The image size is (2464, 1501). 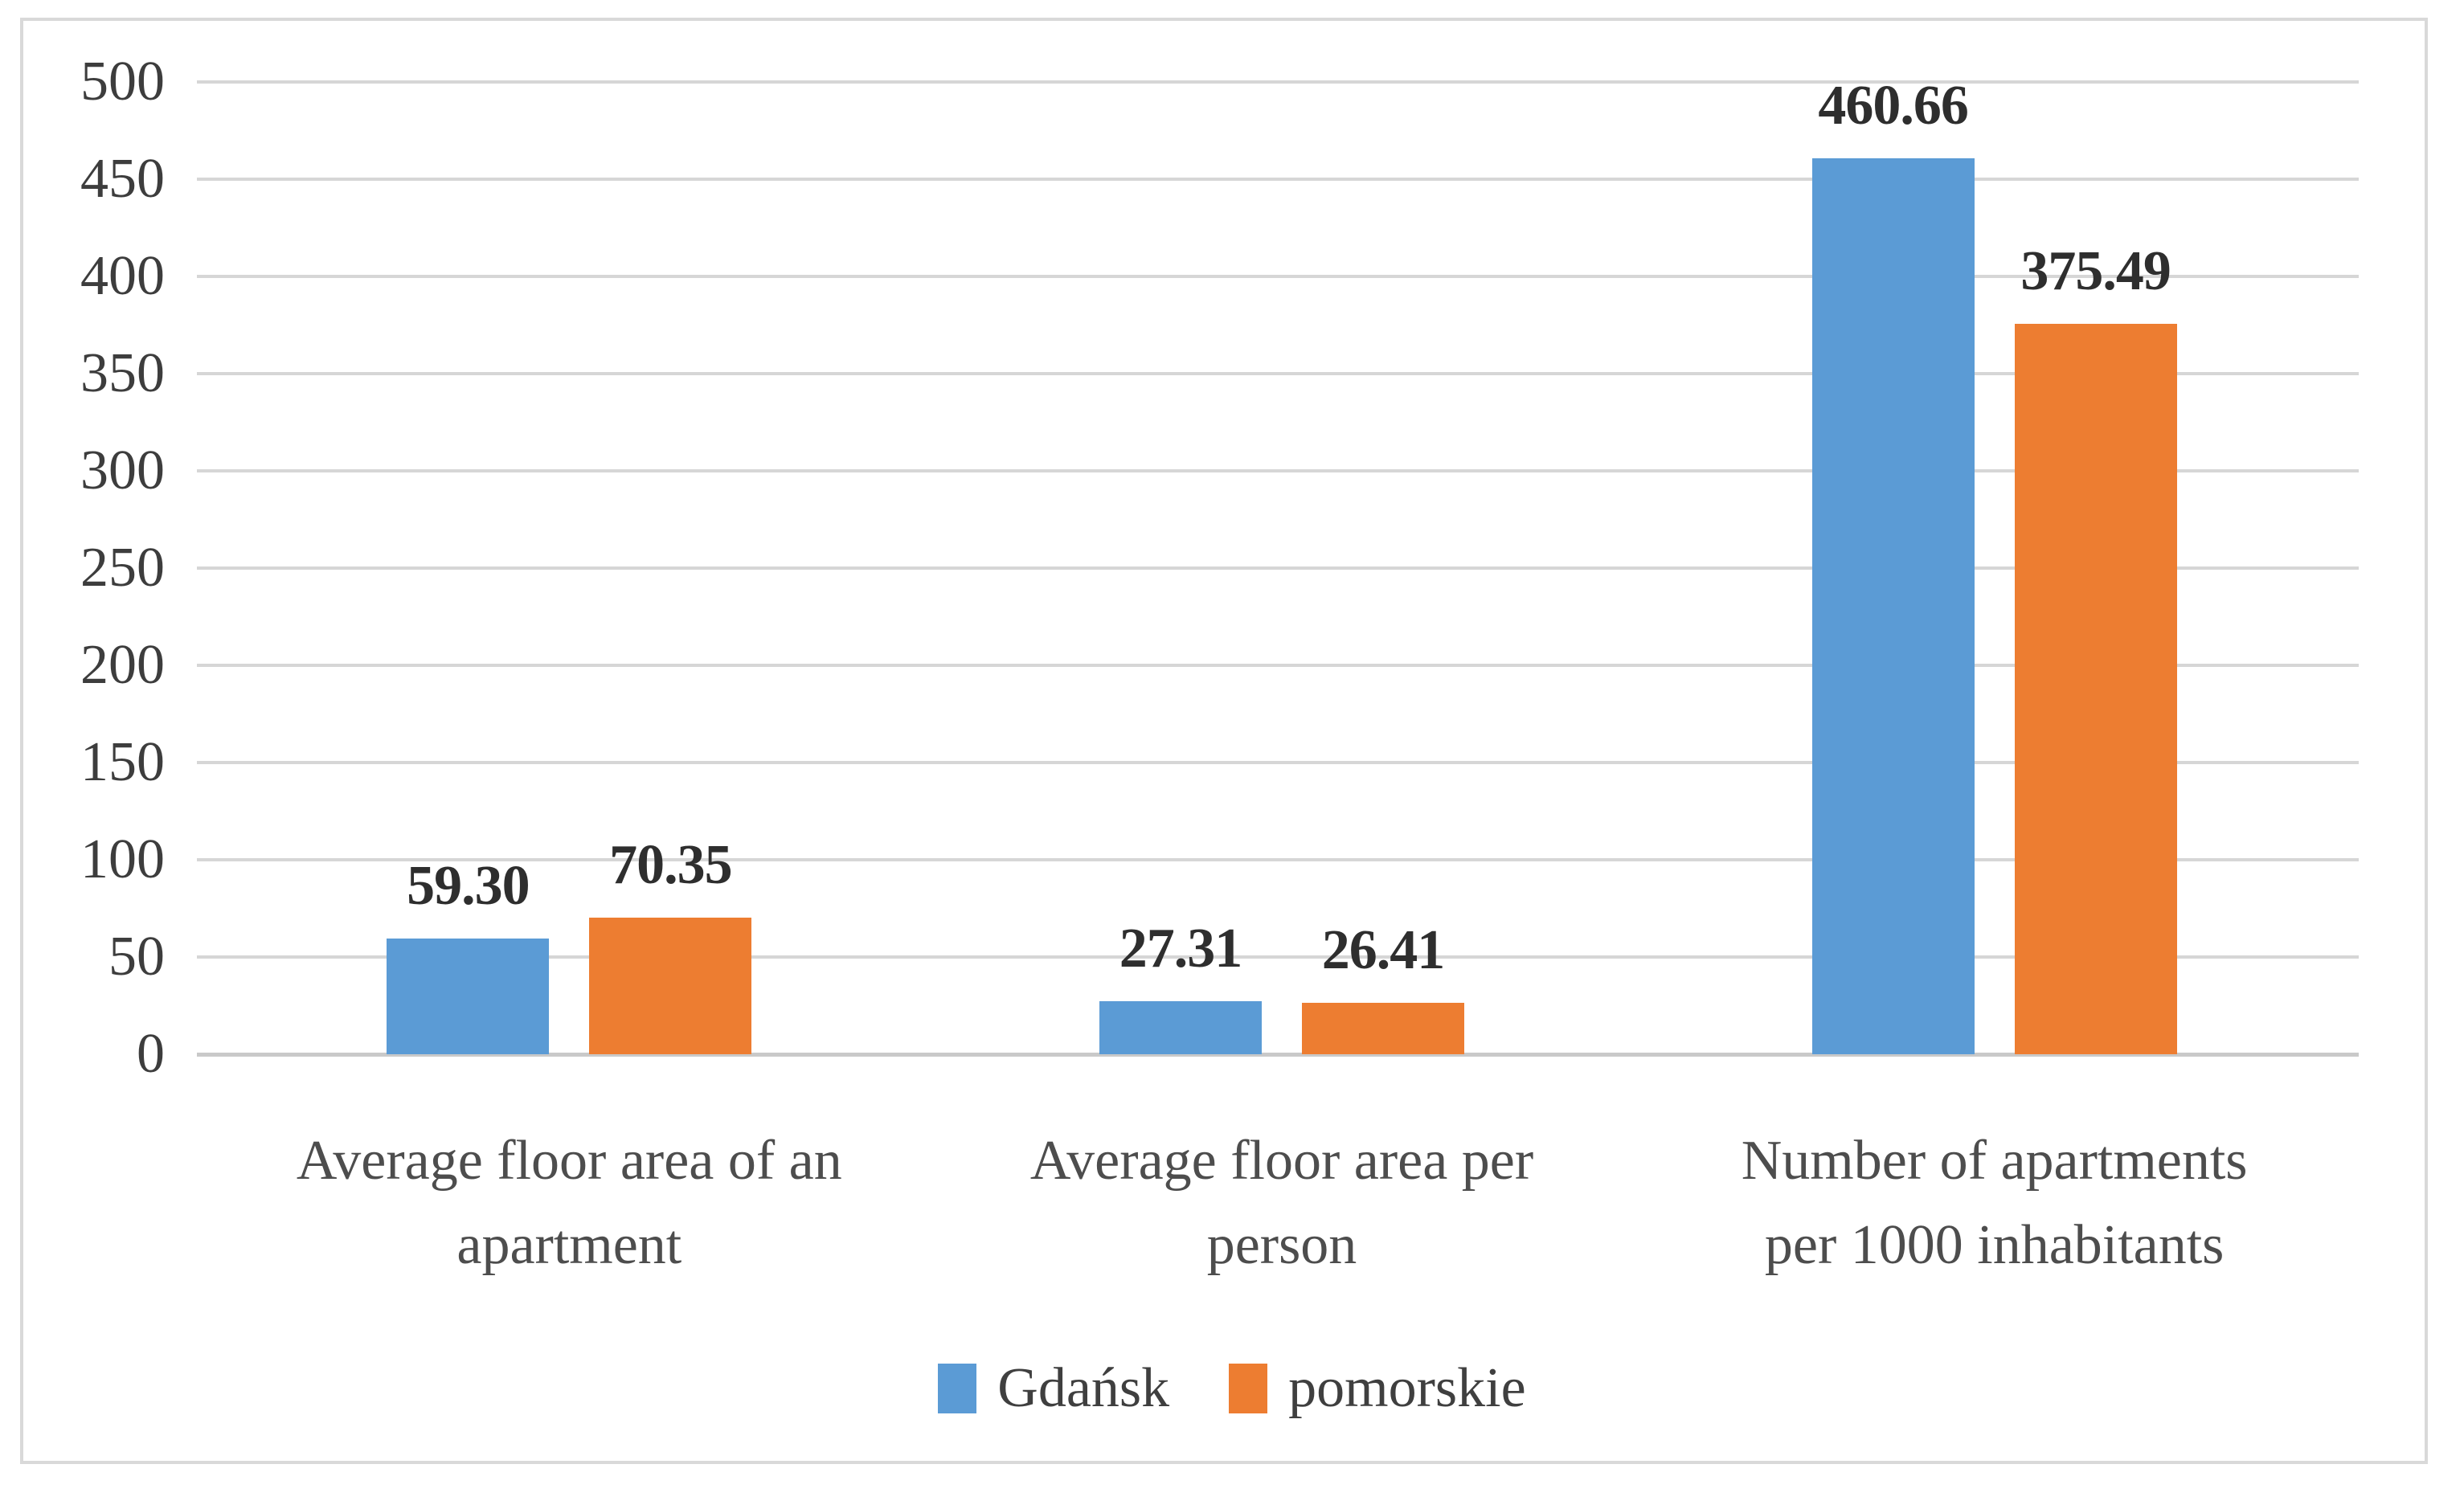 What do you see at coordinates (136, 957) in the screenshot?
I see `y-tick-label: 50` at bounding box center [136, 957].